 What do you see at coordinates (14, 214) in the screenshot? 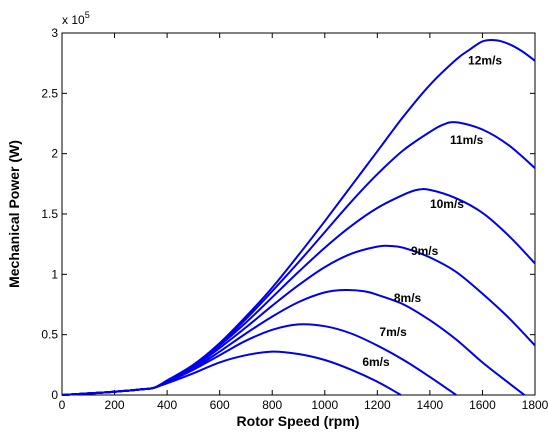
I see `y-axis-label: Mechanical Power (W)` at bounding box center [14, 214].